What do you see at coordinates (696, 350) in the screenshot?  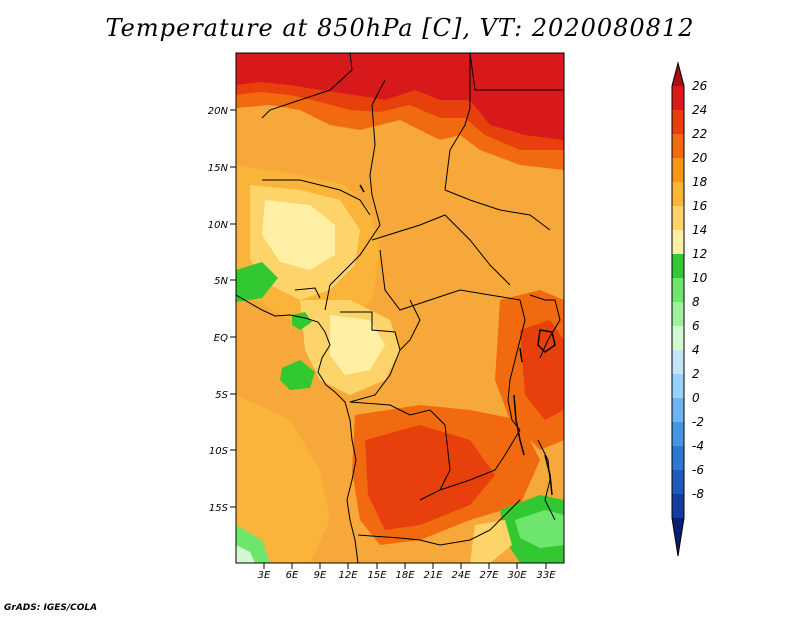 I see `colorbar-label-4: 4` at bounding box center [696, 350].